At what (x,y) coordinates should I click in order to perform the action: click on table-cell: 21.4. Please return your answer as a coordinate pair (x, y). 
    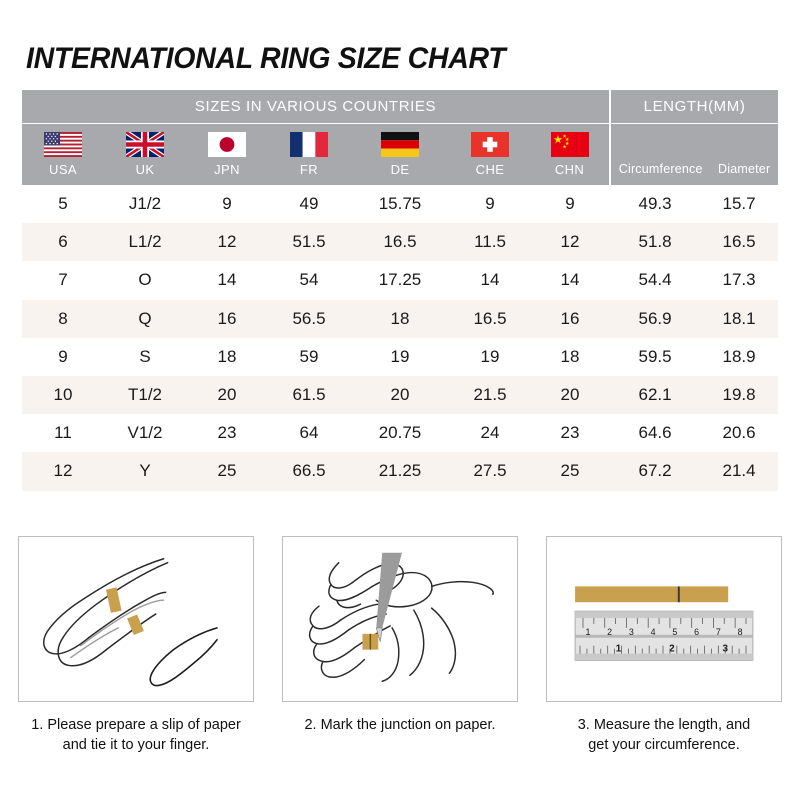
    Looking at the image, I should click on (739, 471).